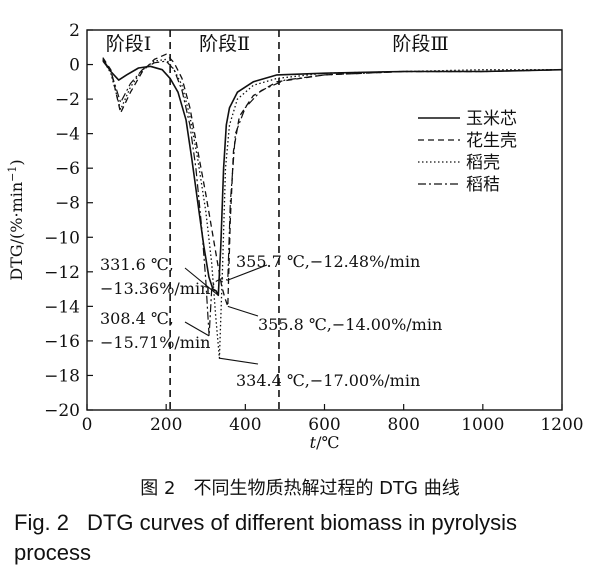 Image resolution: width=600 pixels, height=576 pixels. I want to click on x-tick-label: 1000, so click(482, 425).